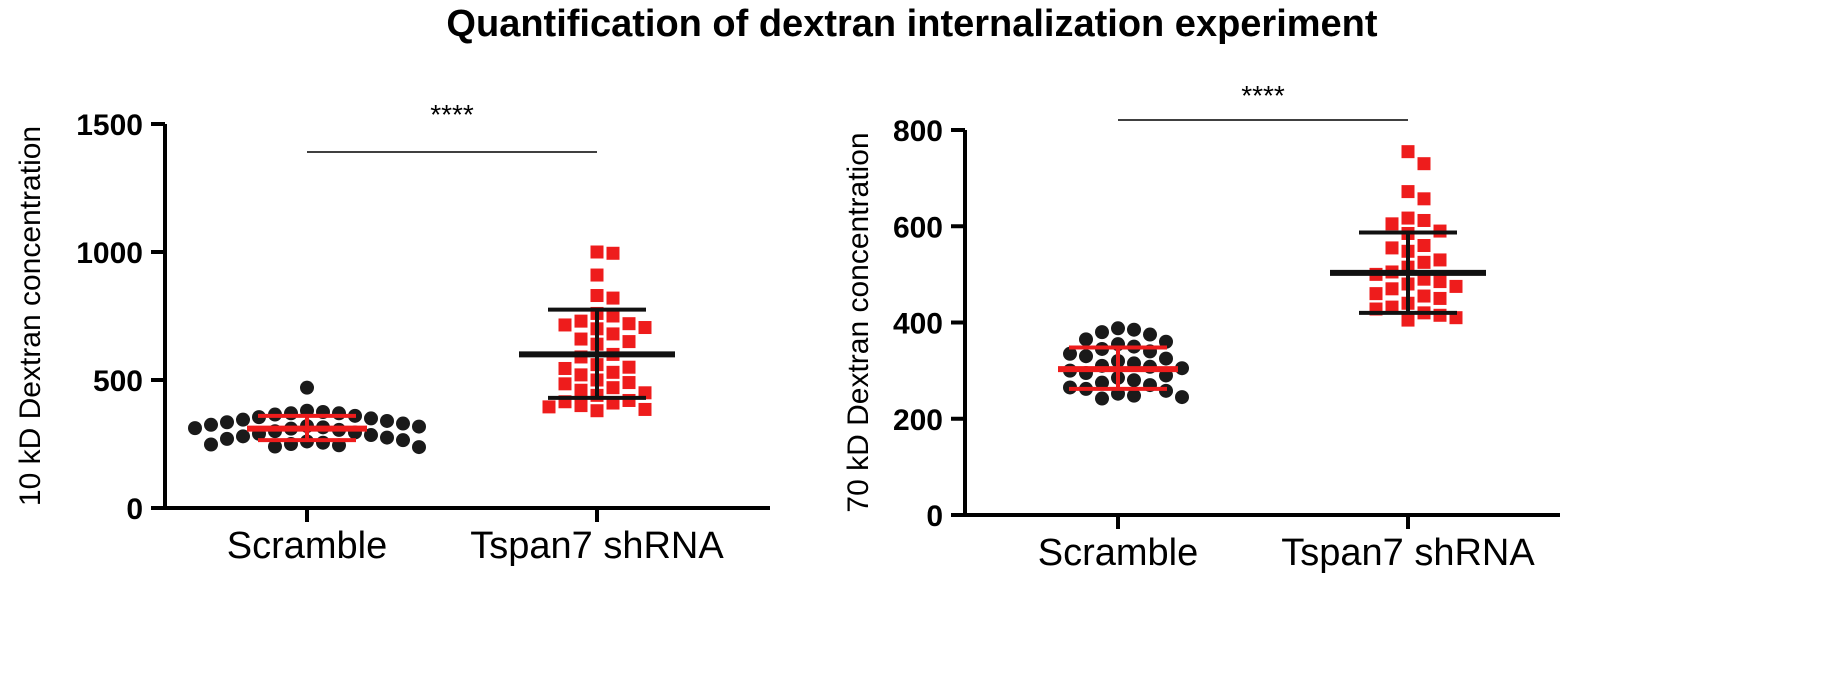 The width and height of the screenshot is (1824, 673). I want to click on y-tick-label: 1000, so click(109, 253).